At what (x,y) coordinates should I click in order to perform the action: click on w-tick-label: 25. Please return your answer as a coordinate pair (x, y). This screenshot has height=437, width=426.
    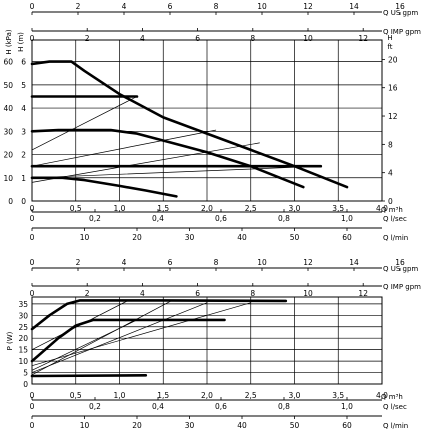
    Looking at the image, I should click on (23, 327).